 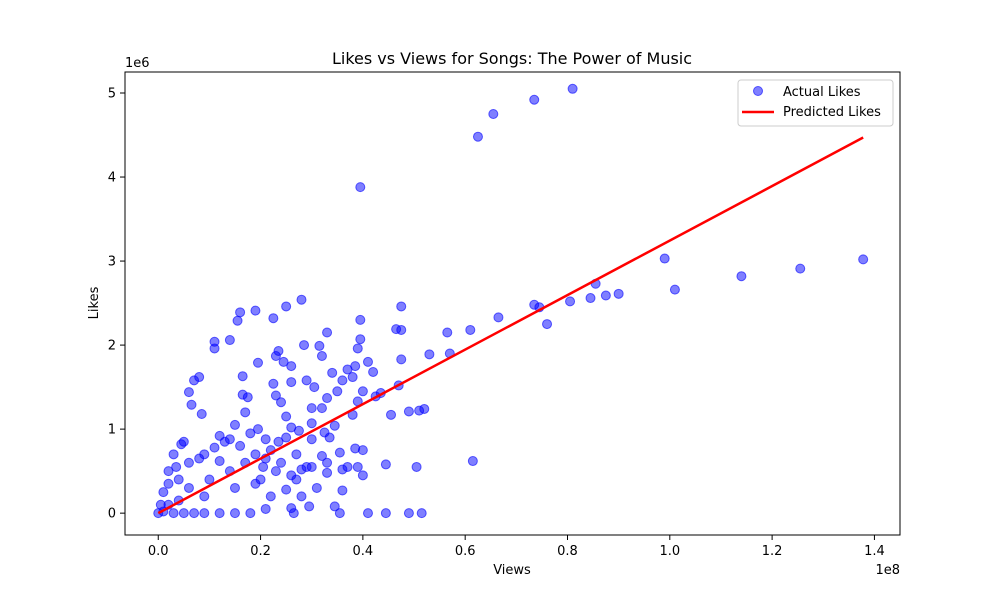 I want to click on x-axis-label: Views, so click(x=512, y=570).